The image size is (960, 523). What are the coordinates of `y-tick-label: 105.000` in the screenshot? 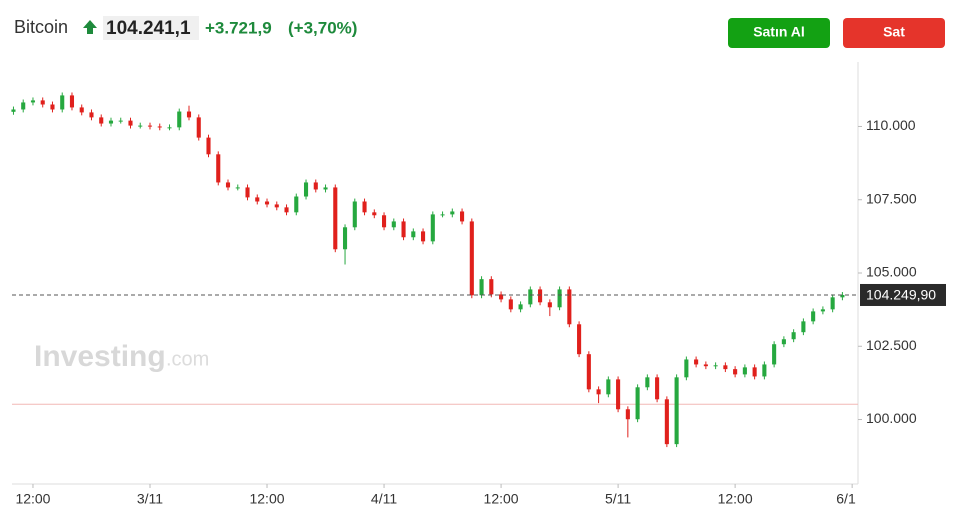 It's located at (891, 272).